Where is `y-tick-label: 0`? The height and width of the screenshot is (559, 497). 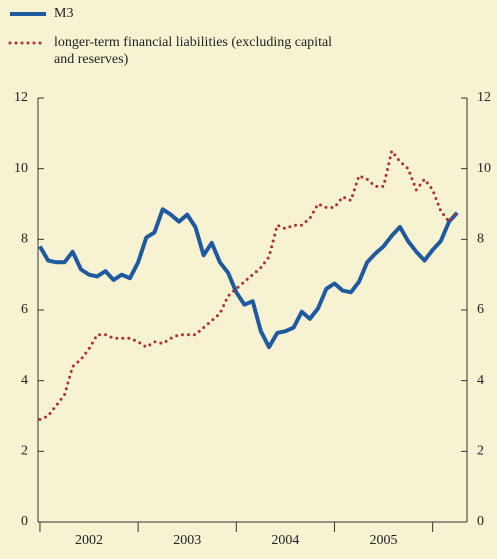
y-tick-label: 0 is located at coordinates (24, 521).